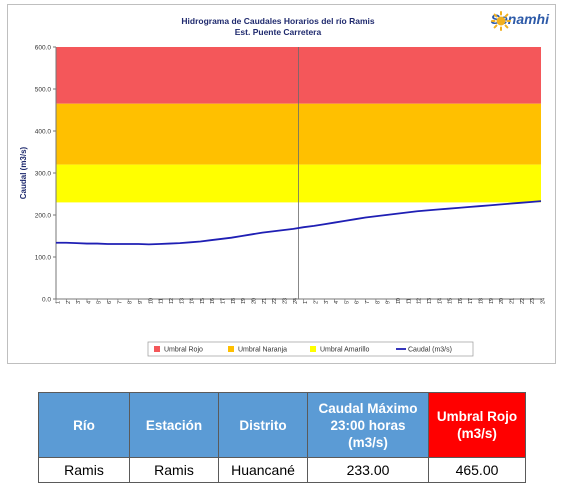  Describe the element at coordinates (84, 470) in the screenshot. I see `cell-rio: Ramis` at that location.